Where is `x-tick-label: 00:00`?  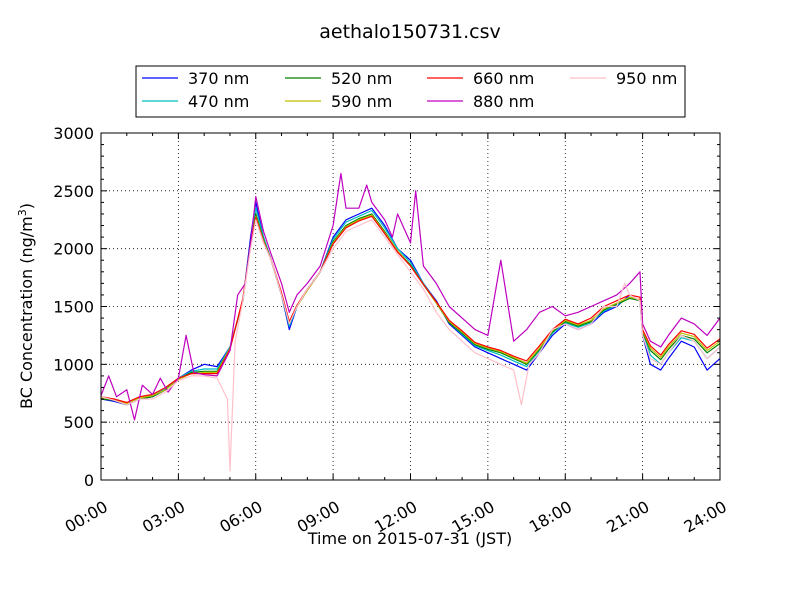
x-tick-label: 00:00 is located at coordinates (86, 517).